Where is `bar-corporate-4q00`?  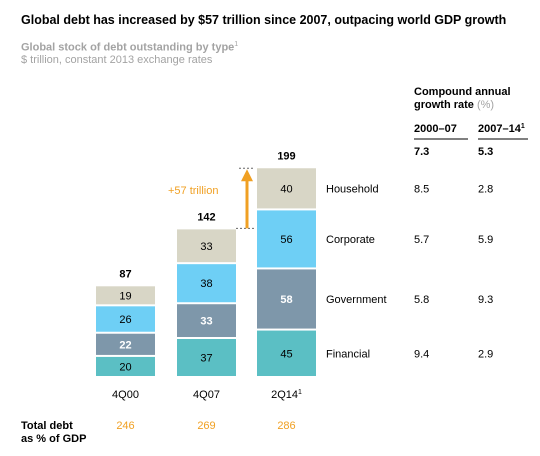 bar-corporate-4q00 is located at coordinates (125, 319).